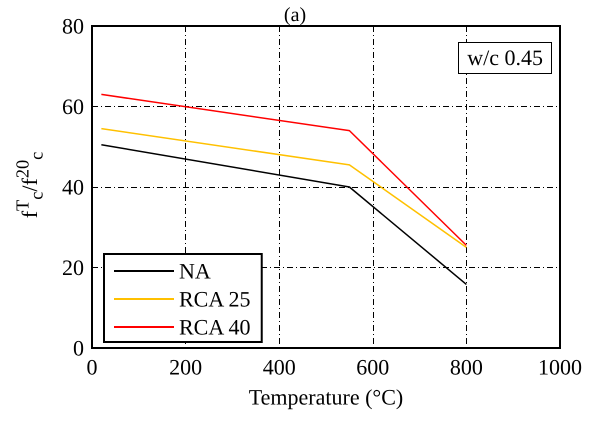 Image resolution: width=590 pixels, height=434 pixels. What do you see at coordinates (195, 271) in the screenshot?
I see `legend-label: NA` at bounding box center [195, 271].